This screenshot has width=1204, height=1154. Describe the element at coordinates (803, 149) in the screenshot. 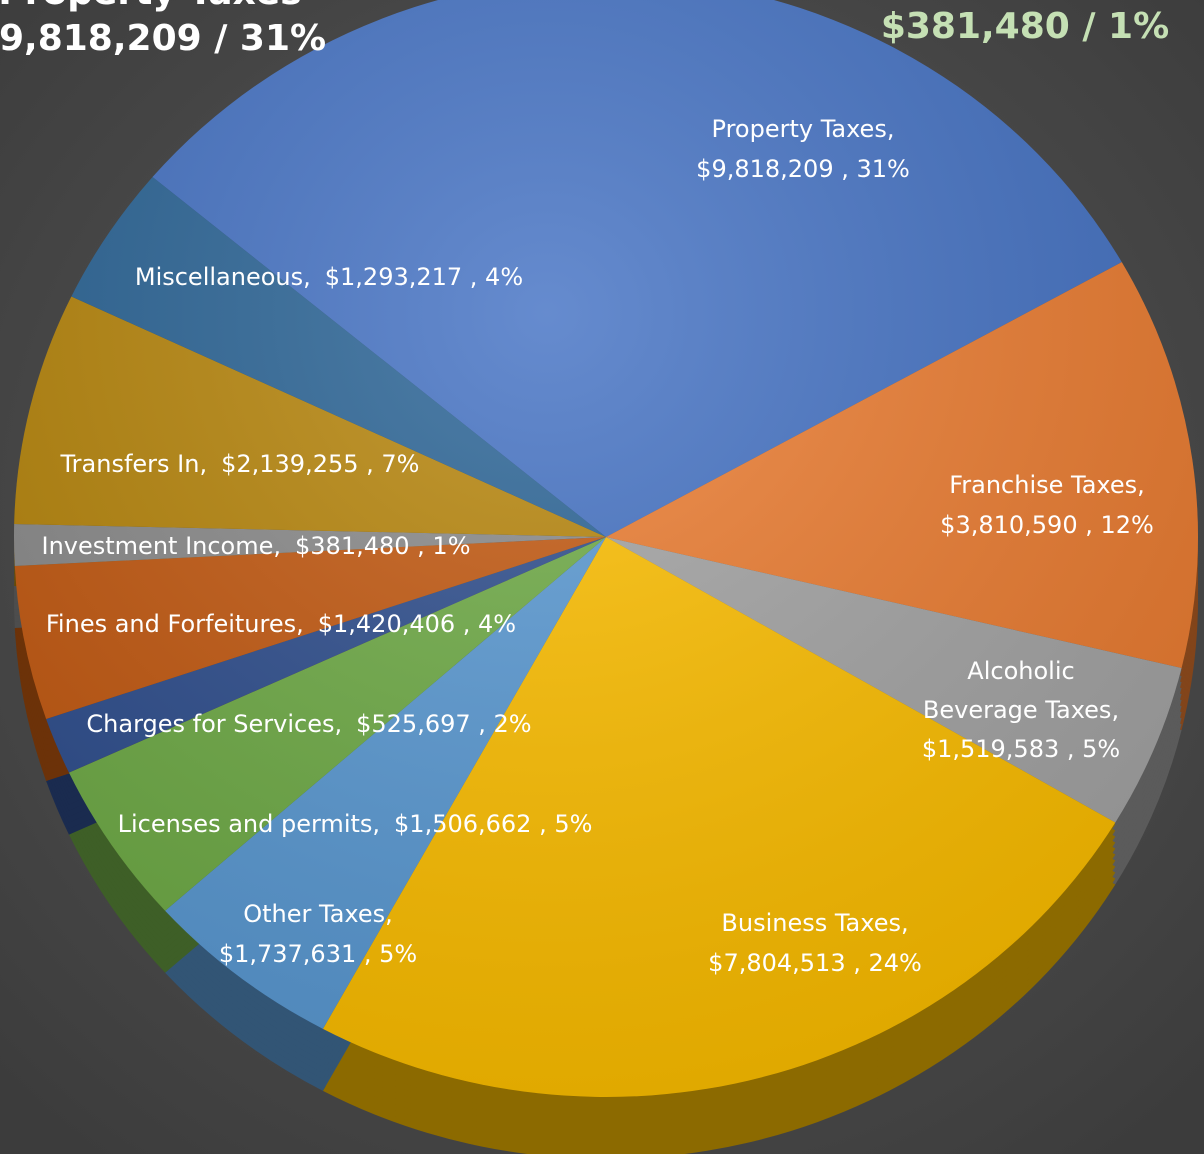

I see `data-label: Property Taxes, $9,818,209 , 31%` at that location.